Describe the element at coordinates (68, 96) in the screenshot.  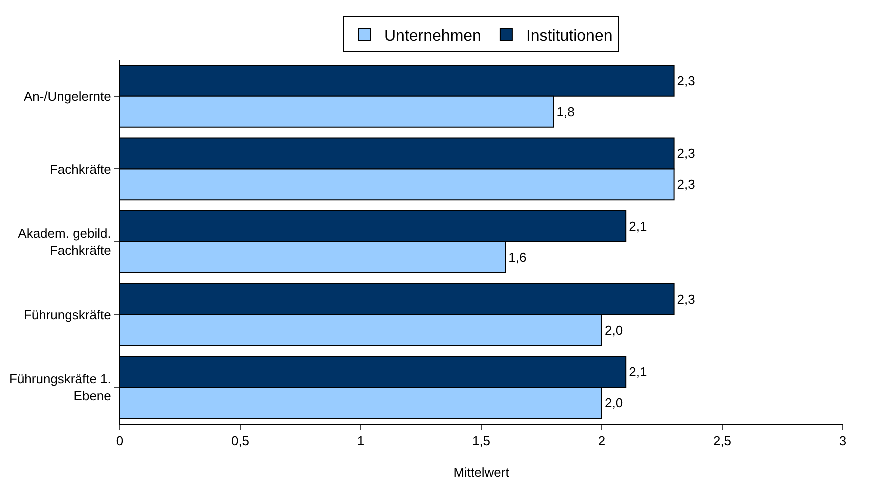
I see `y-tick-label: An-/Ungelernte` at that location.